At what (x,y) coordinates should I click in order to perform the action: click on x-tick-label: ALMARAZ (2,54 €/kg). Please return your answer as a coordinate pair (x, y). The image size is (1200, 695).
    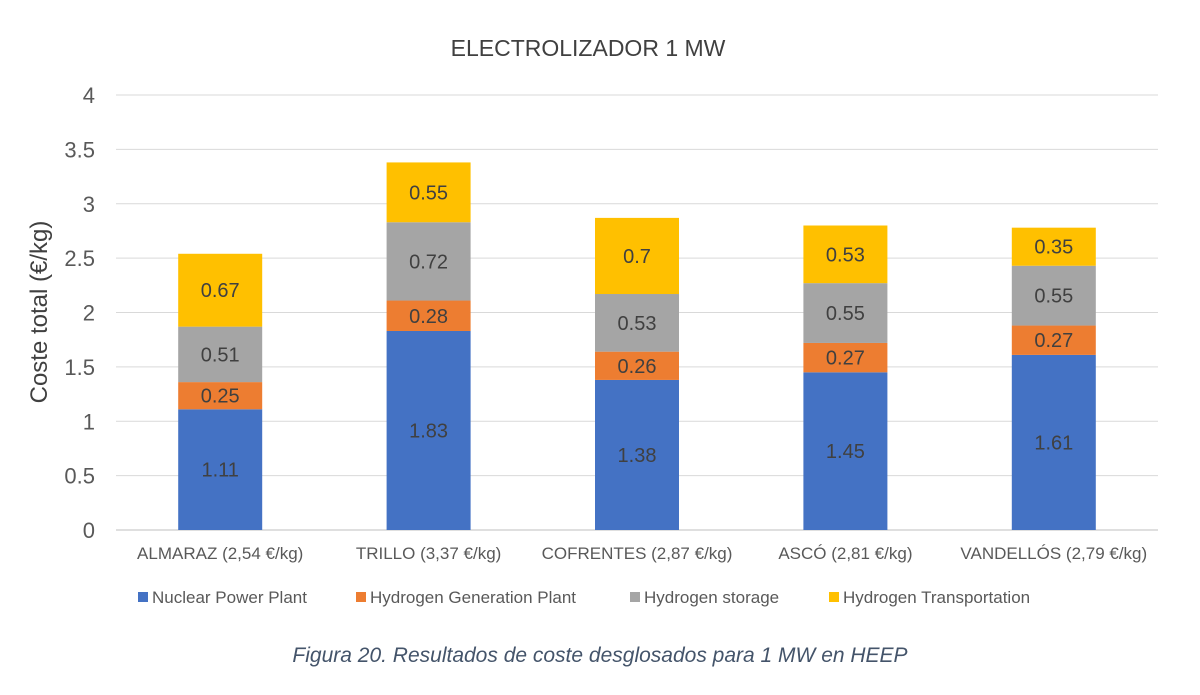
    Looking at the image, I should click on (220, 553).